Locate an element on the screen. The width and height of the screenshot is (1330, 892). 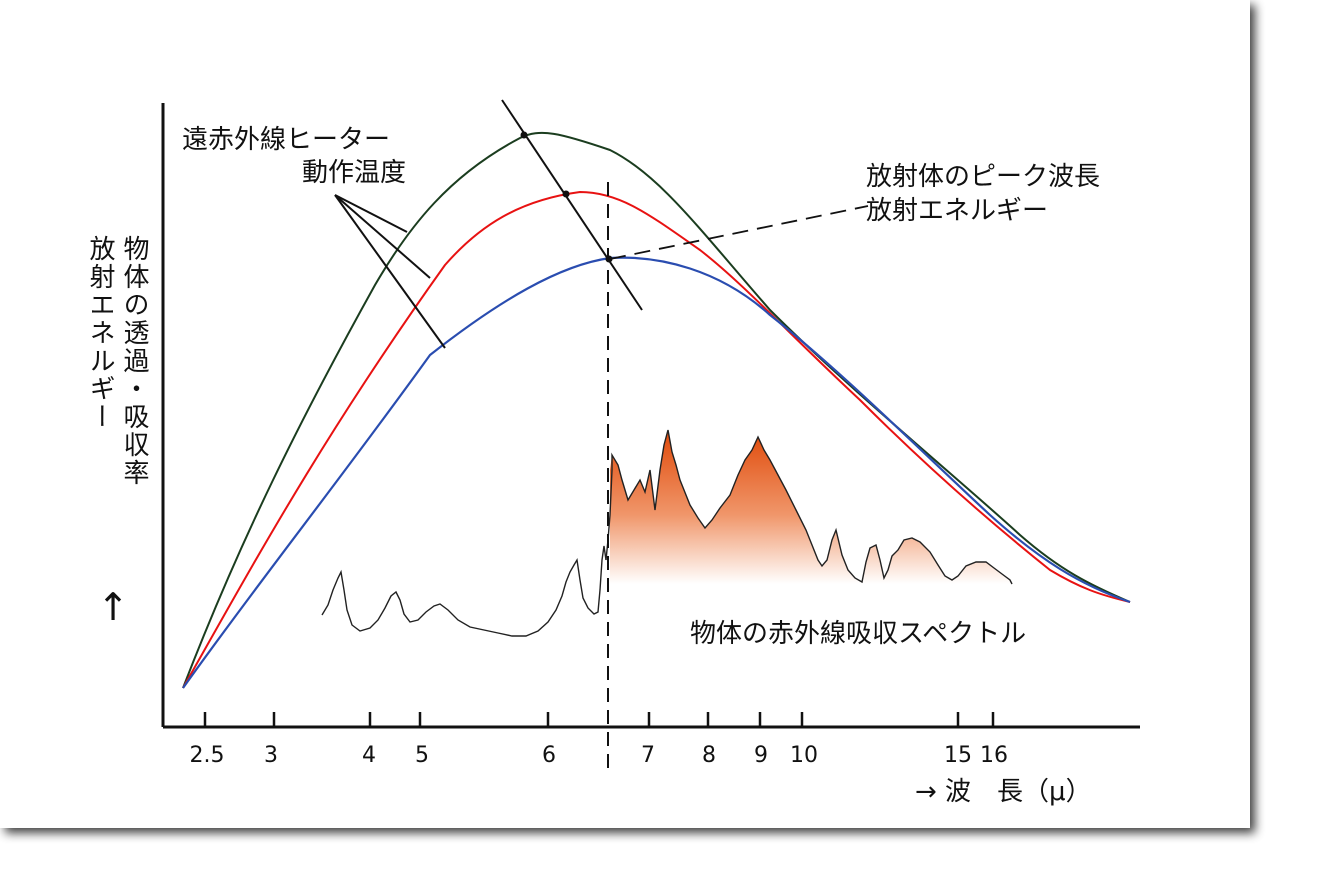
x-tick-label: 10 is located at coordinates (804, 755).